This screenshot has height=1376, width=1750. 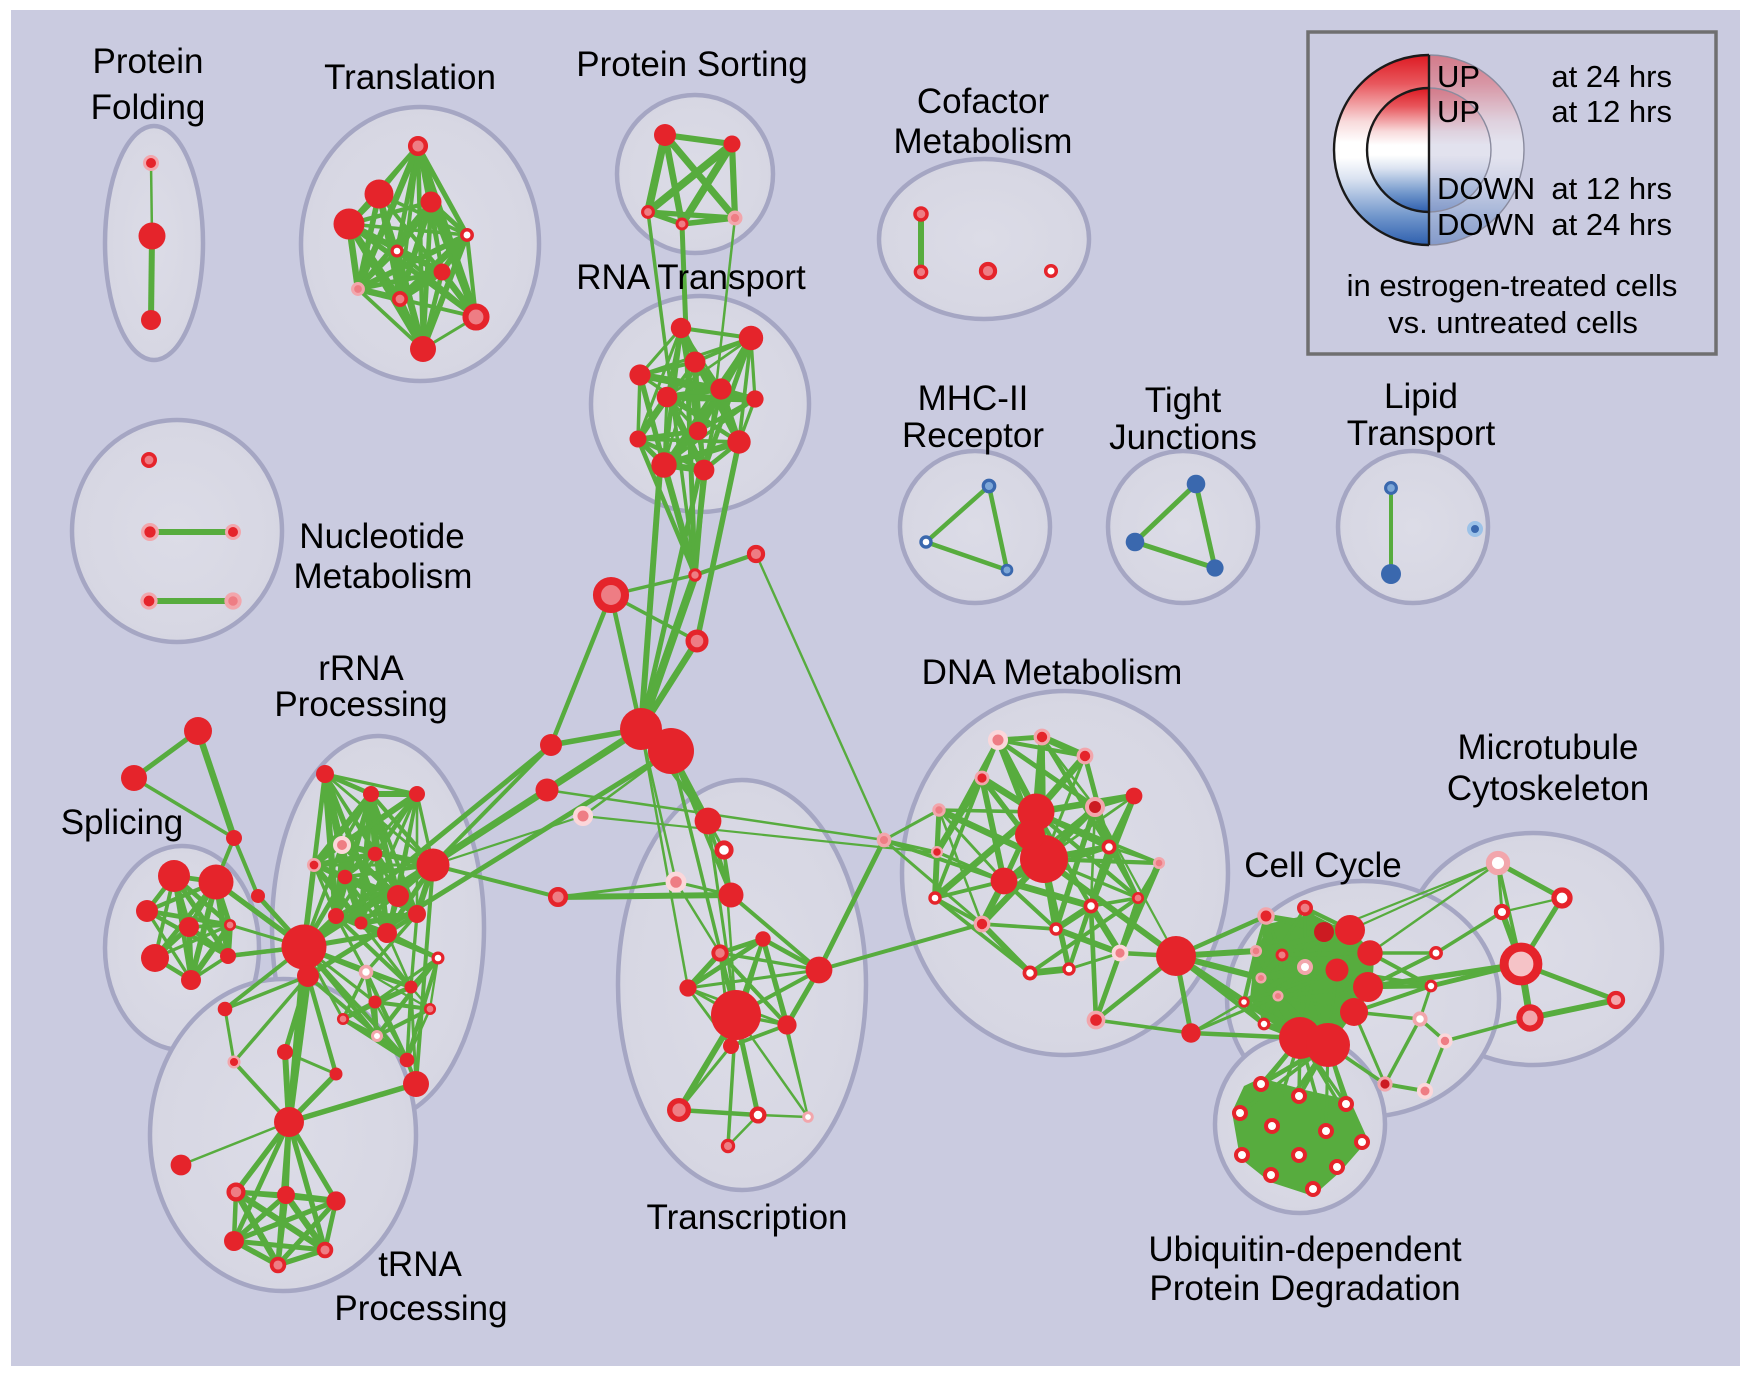 I want to click on svg-text: RNA Transport, so click(x=691, y=277).